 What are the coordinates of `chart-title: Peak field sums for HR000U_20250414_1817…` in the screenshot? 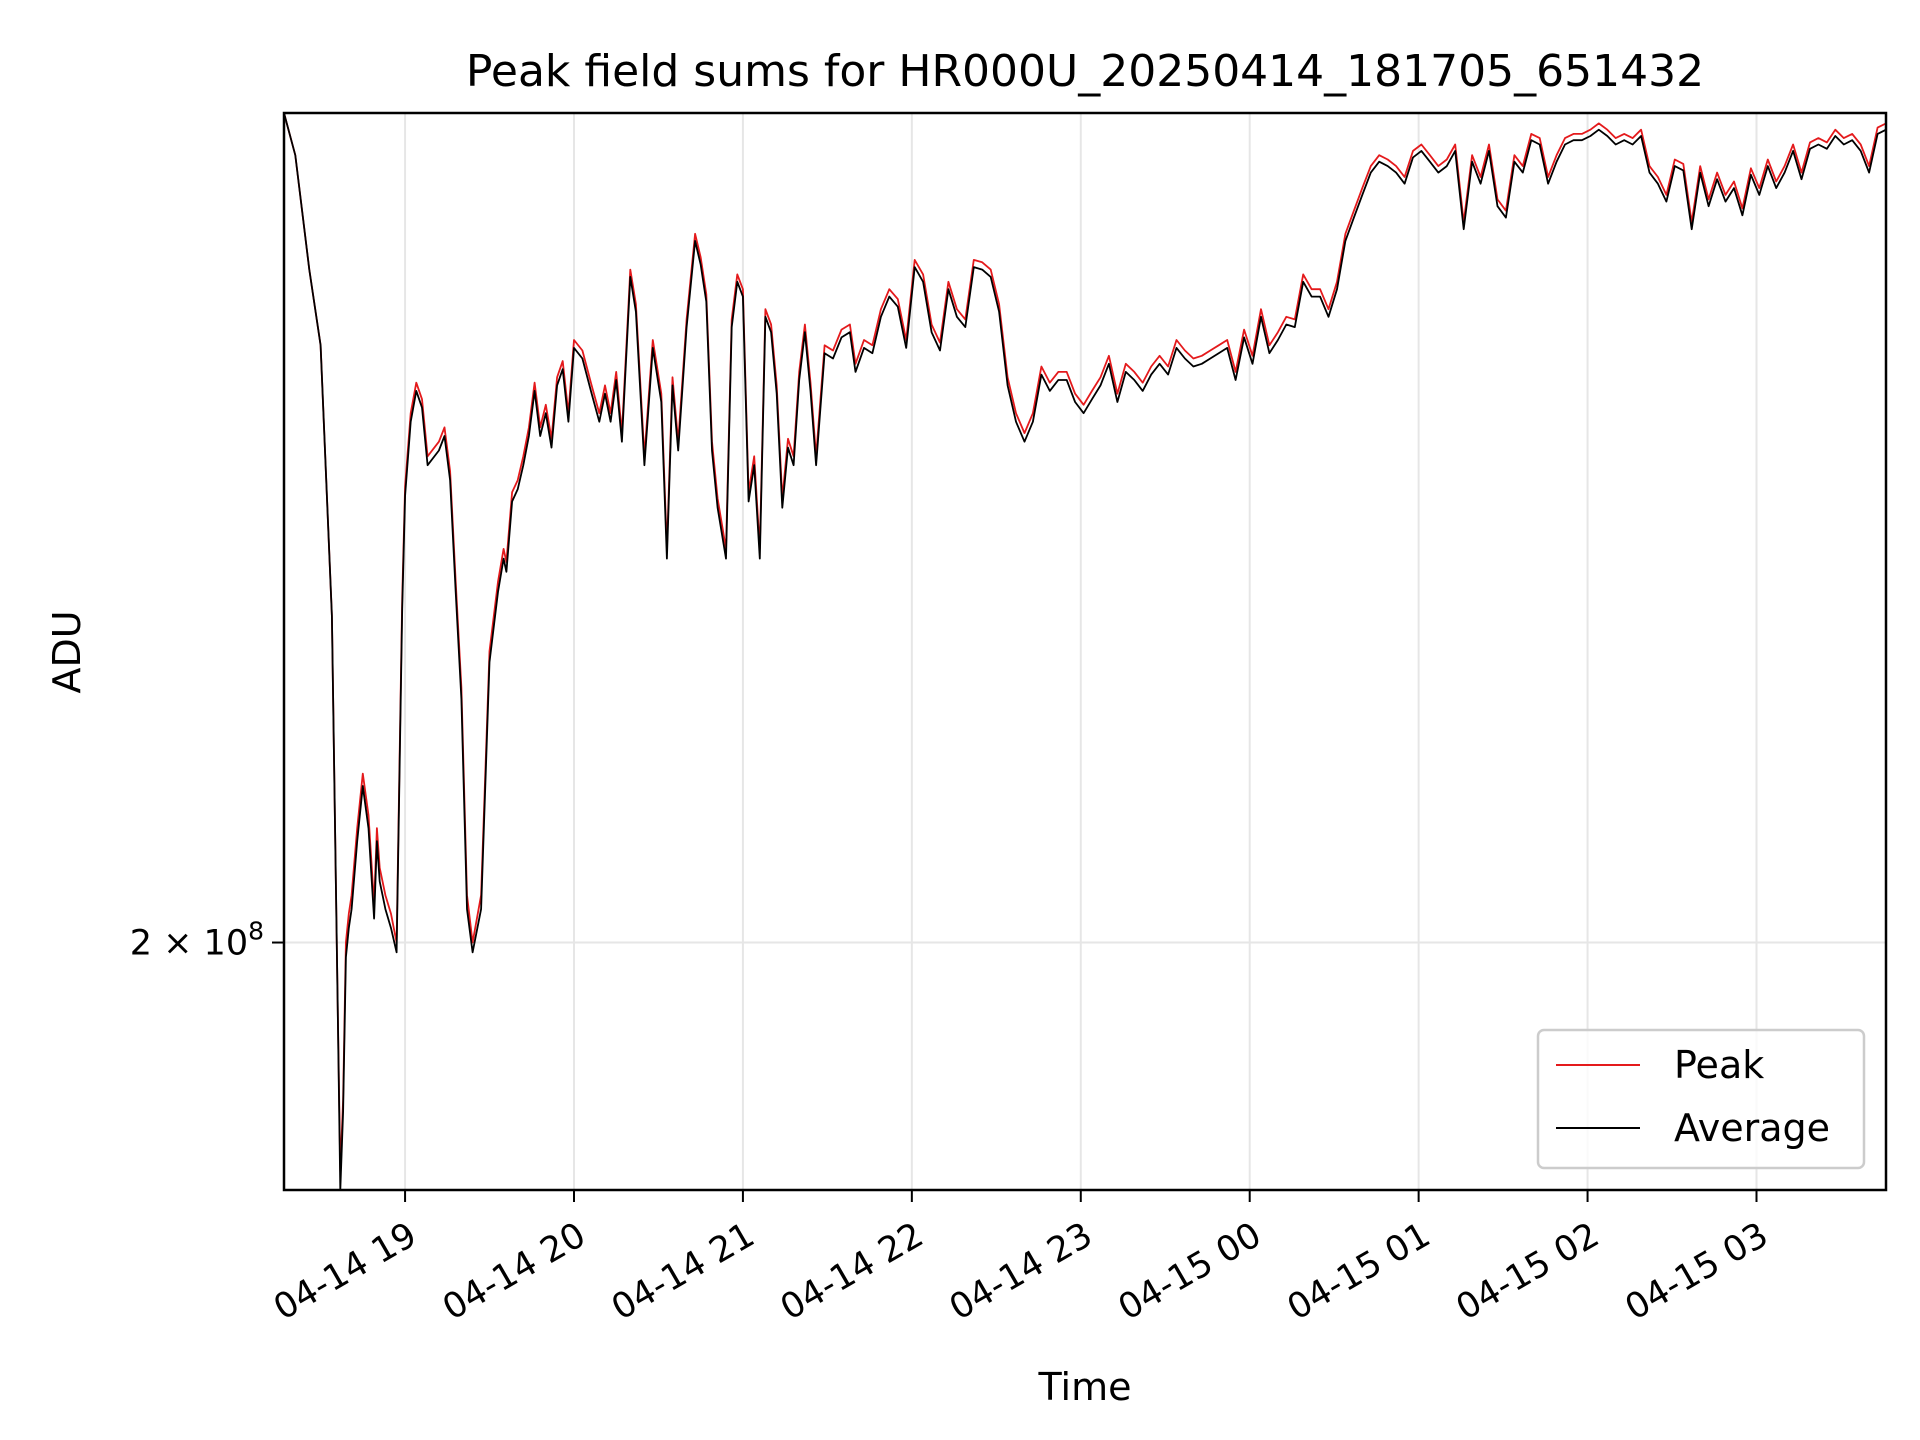 It's located at (1085, 71).